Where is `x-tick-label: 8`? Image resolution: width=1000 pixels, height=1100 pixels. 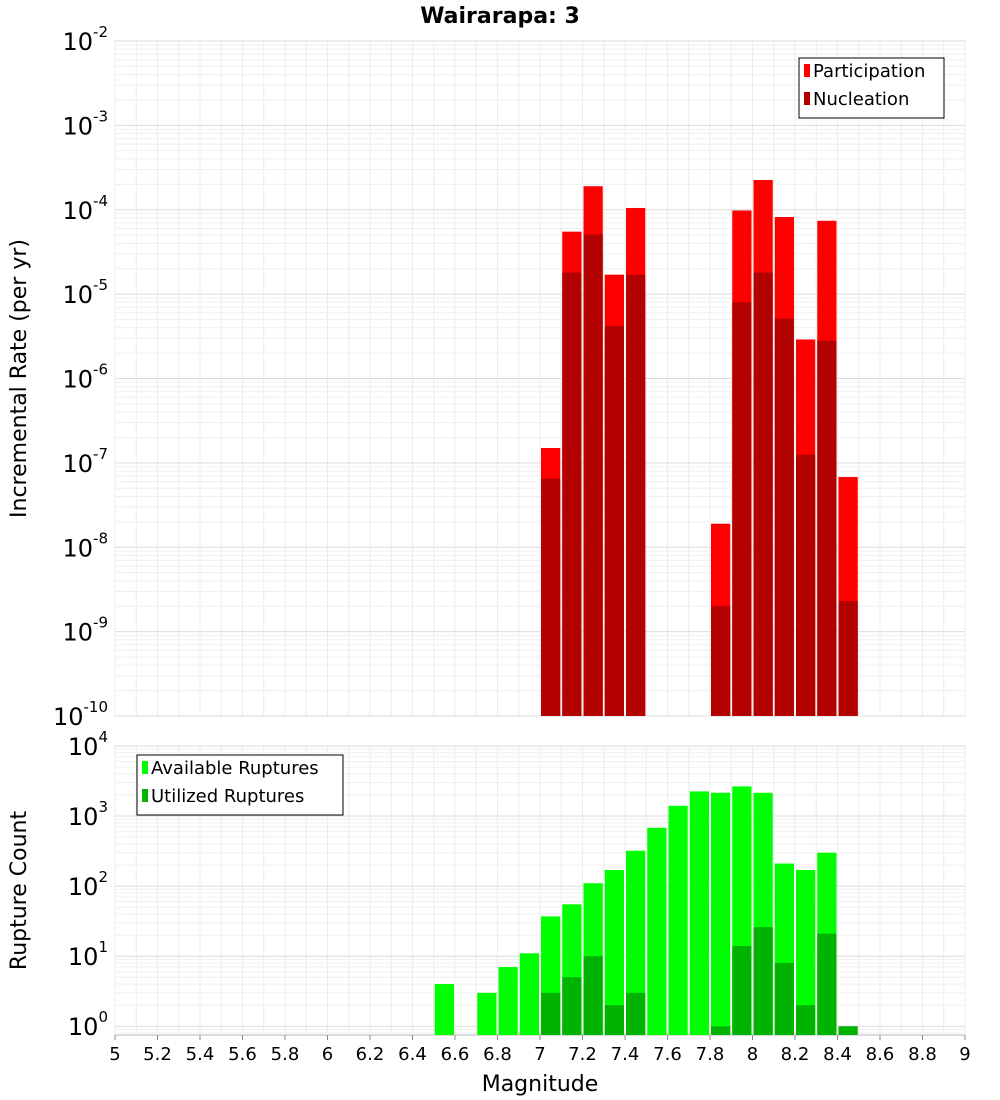 x-tick-label: 8 is located at coordinates (752, 1054).